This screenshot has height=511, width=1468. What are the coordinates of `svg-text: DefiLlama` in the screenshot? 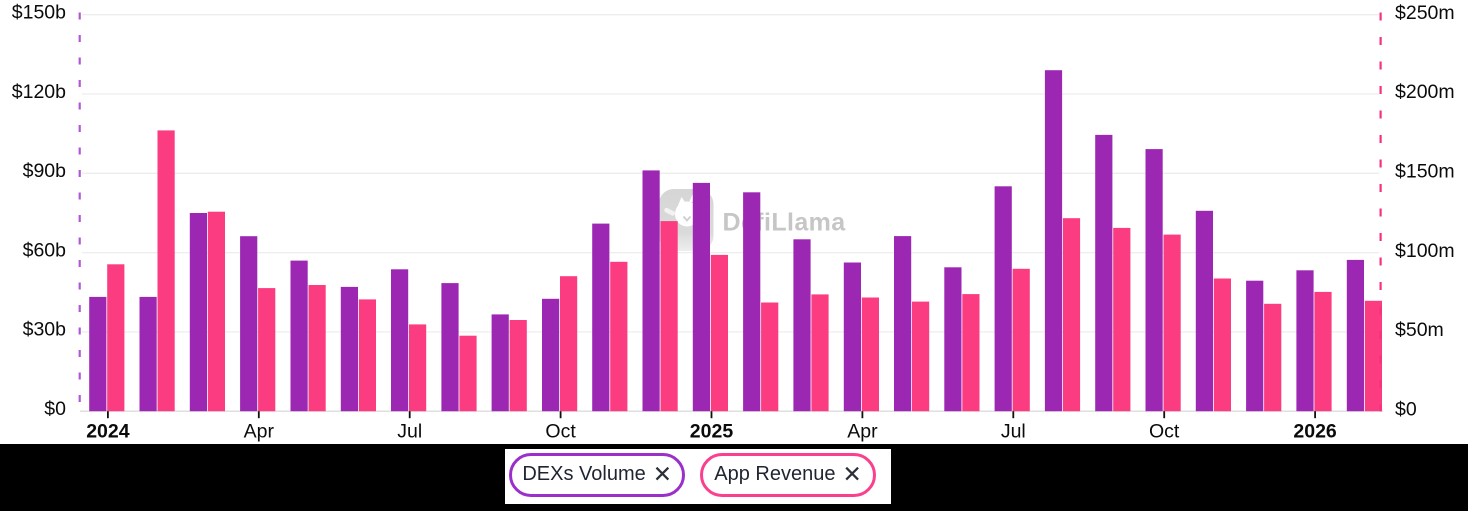 It's located at (785, 223).